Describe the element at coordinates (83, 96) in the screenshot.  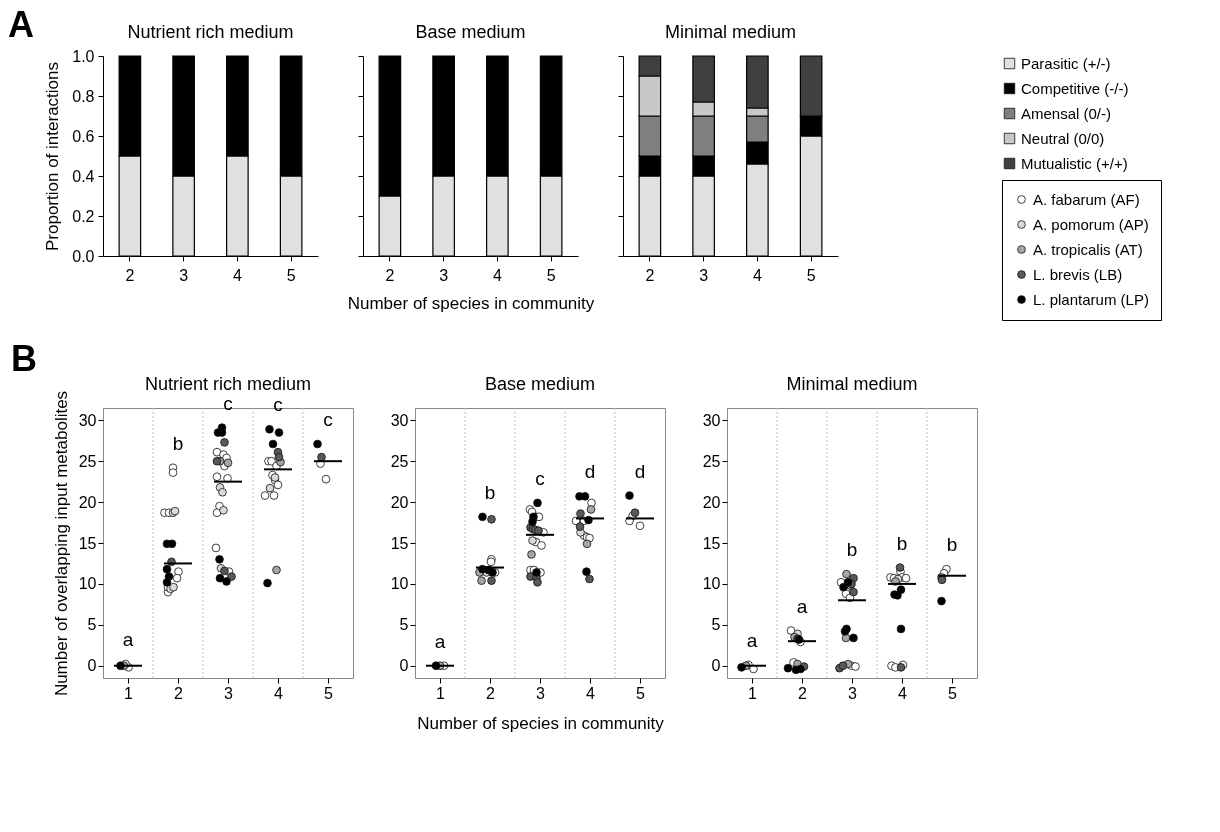
I see `y-tick-label: 0.8` at that location.